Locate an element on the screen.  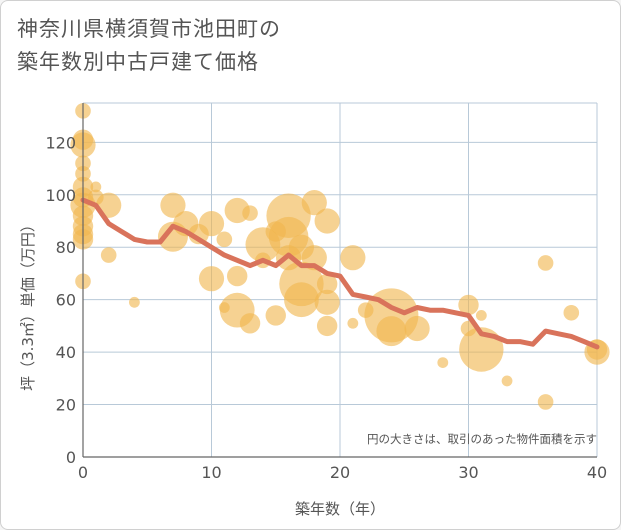
x-tick-label: 20 is located at coordinates (340, 472).